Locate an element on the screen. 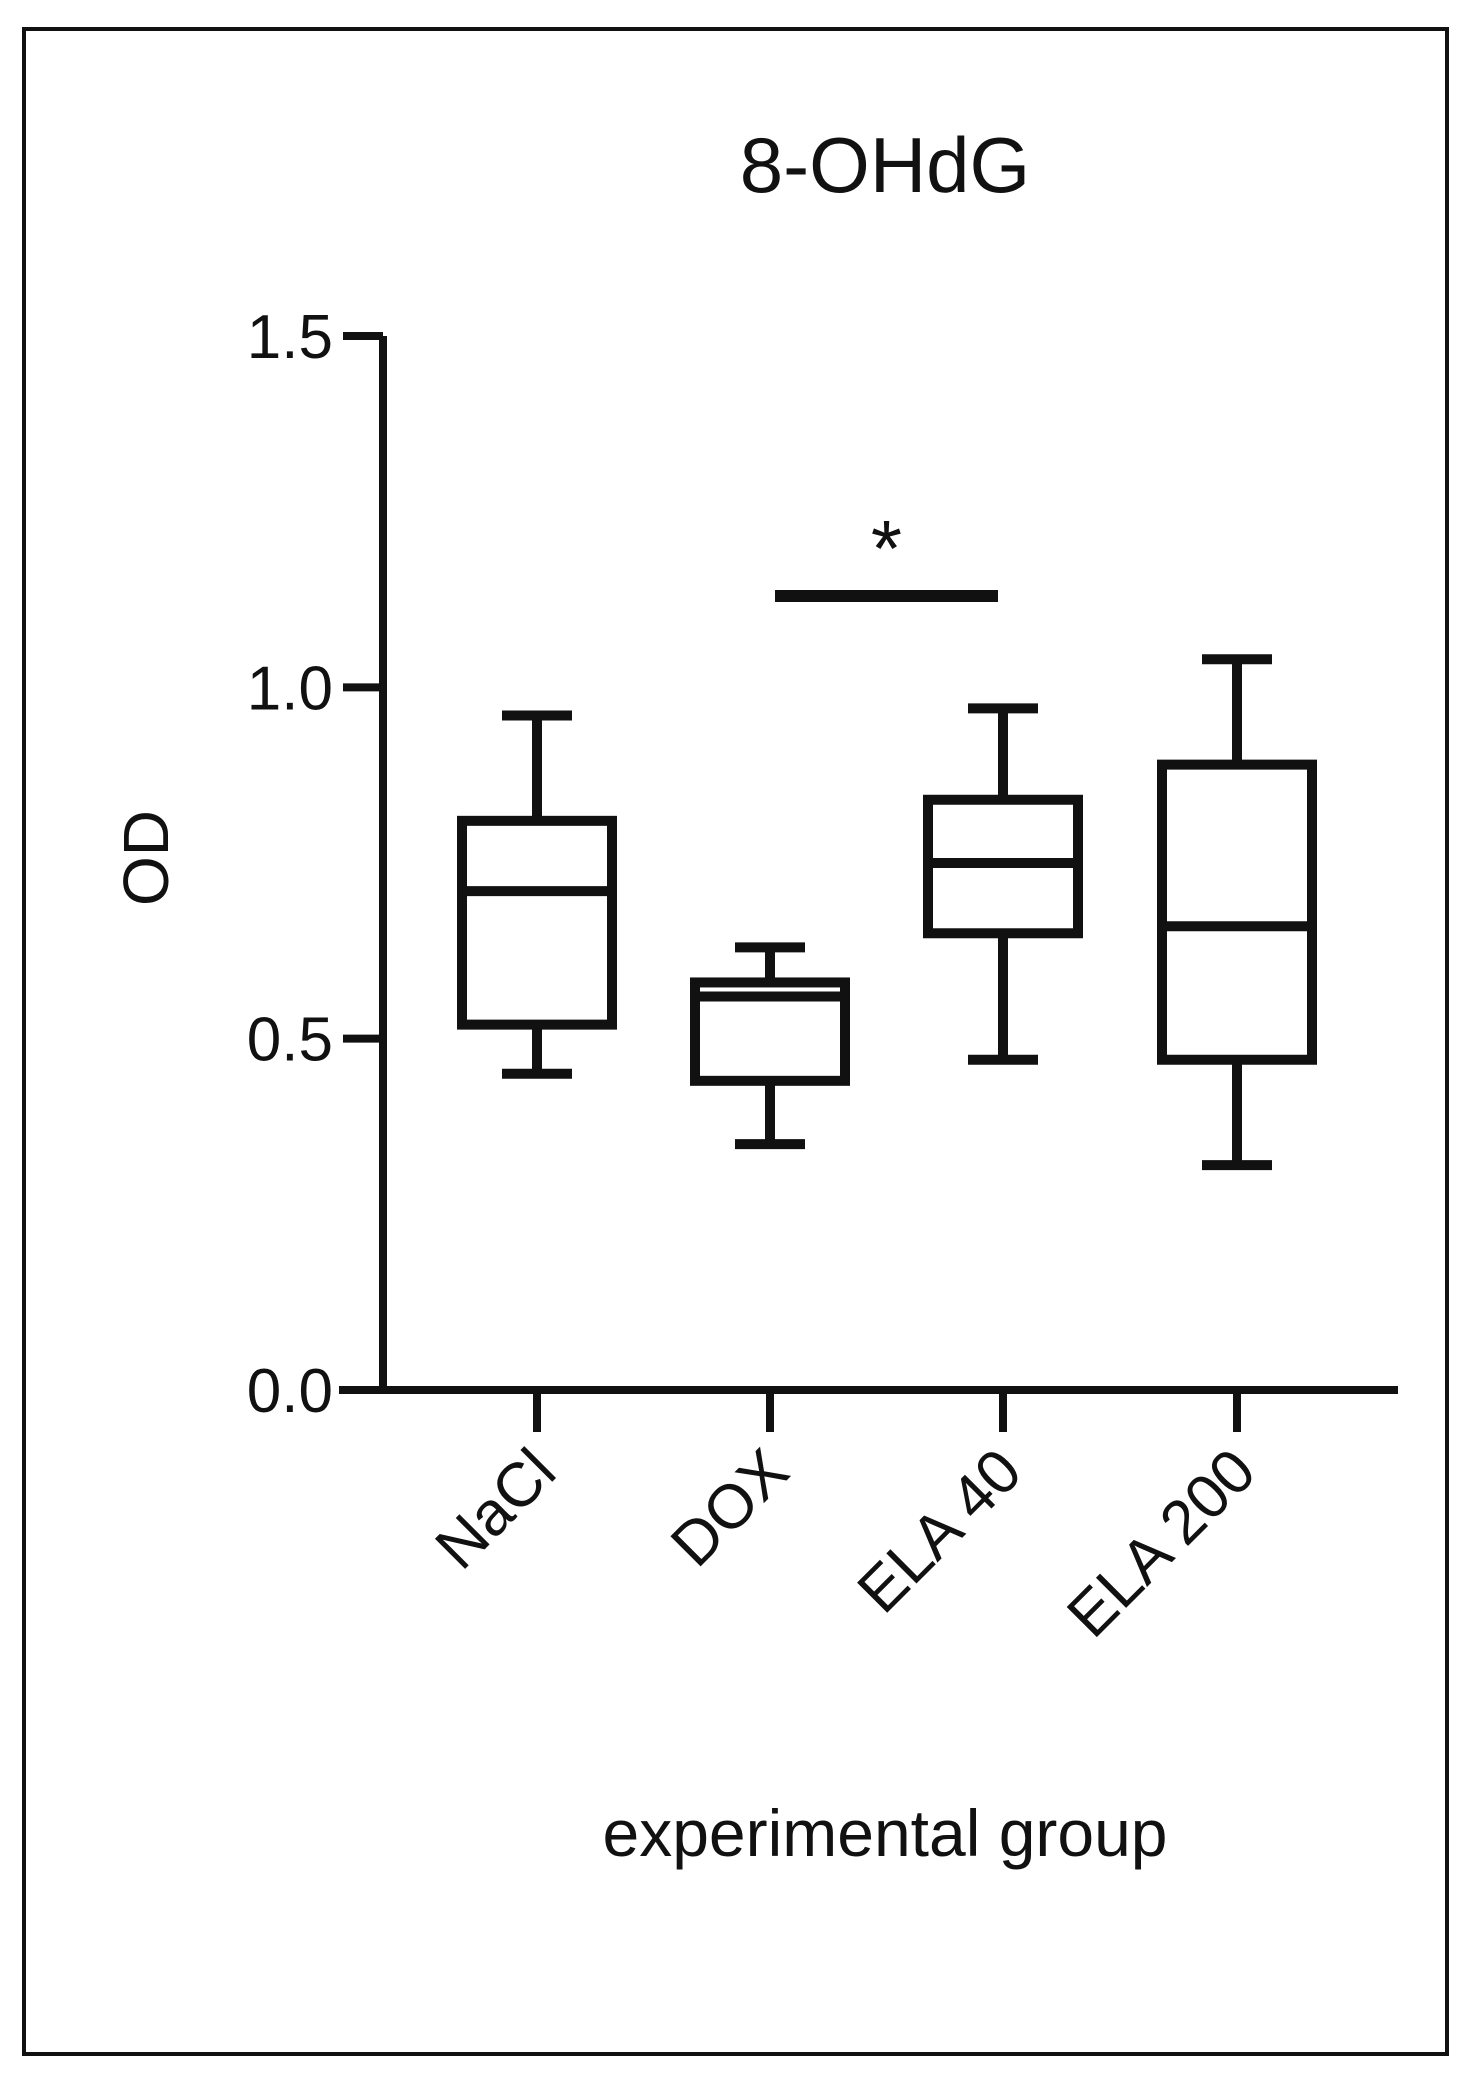 The width and height of the screenshot is (1475, 2087). x-tick-label: DOX is located at coordinates (730, 1508).